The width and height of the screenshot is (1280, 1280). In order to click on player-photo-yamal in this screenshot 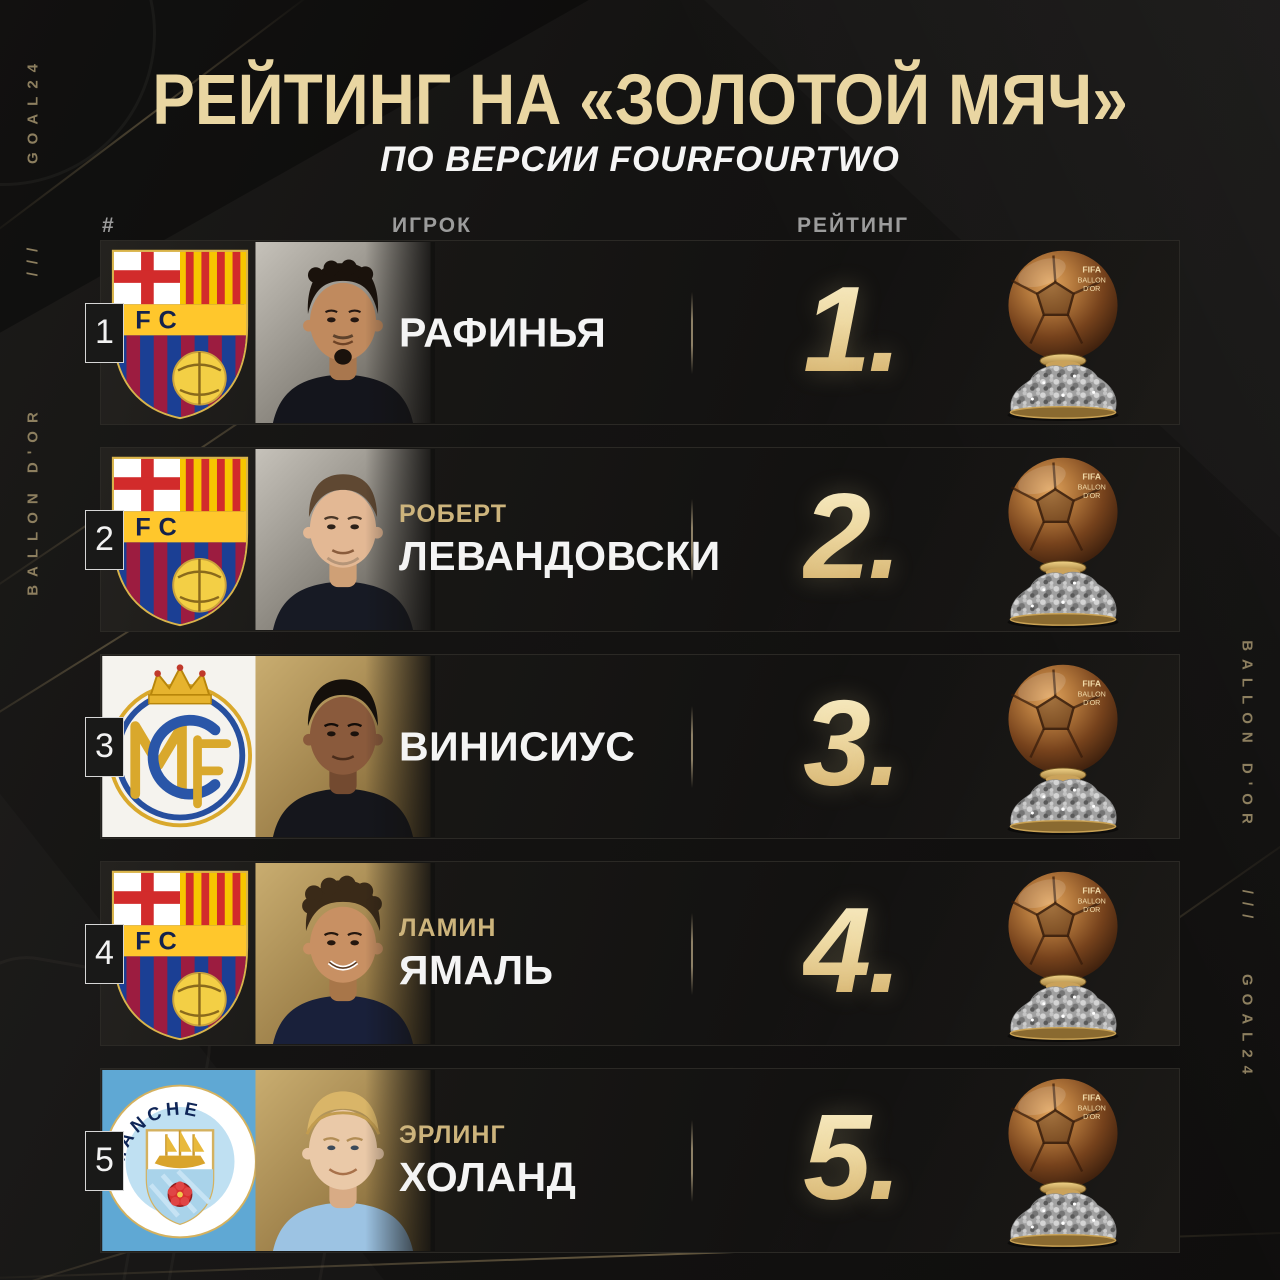, I will do `click(343, 953)`.